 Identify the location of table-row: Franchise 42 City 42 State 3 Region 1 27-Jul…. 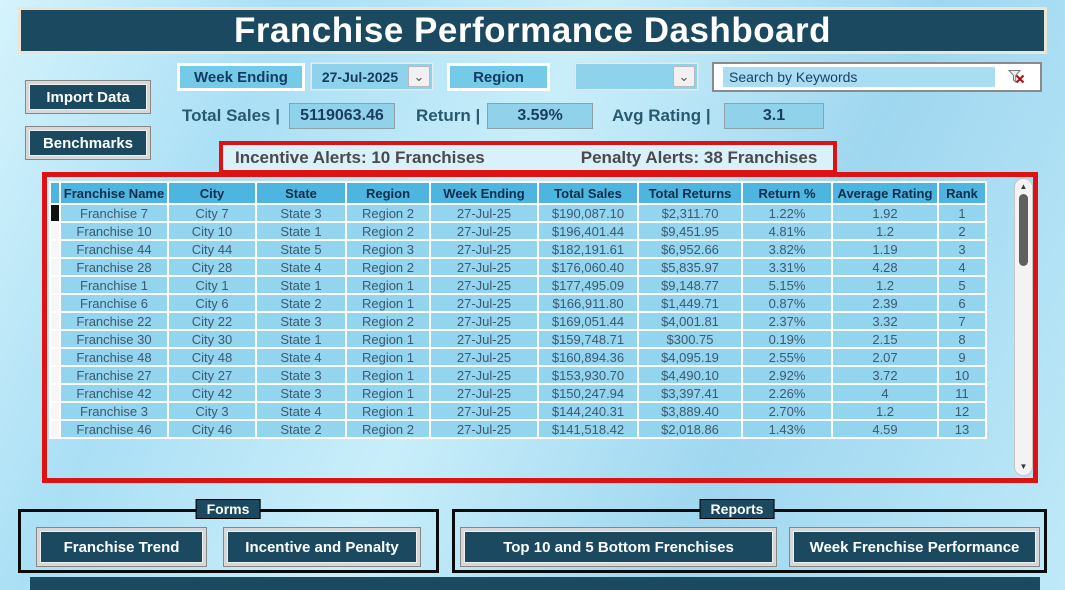
(518, 393).